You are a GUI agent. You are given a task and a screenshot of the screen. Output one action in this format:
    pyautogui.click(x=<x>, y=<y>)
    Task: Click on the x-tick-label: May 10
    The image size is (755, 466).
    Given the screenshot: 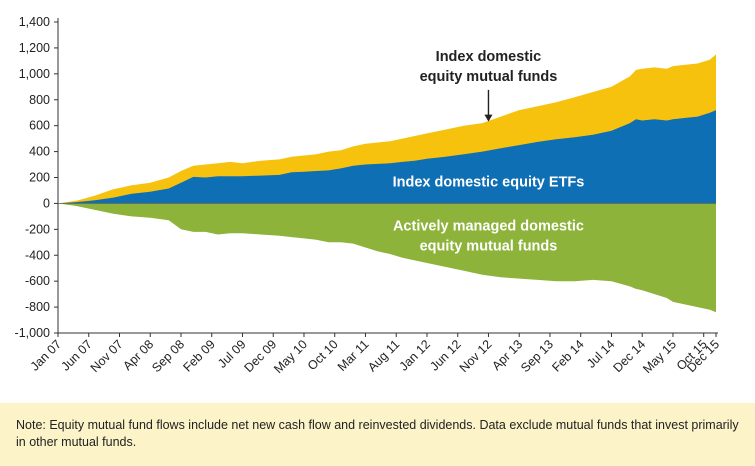 What is the action you would take?
    pyautogui.click(x=290, y=356)
    